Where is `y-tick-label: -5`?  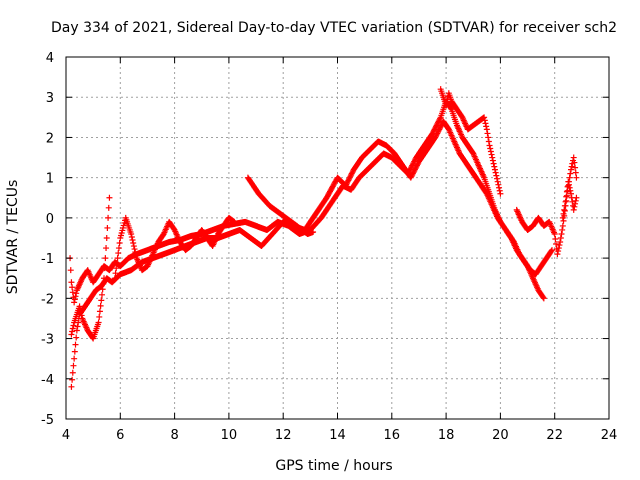
y-tick-label: -5 is located at coordinates (47, 420).